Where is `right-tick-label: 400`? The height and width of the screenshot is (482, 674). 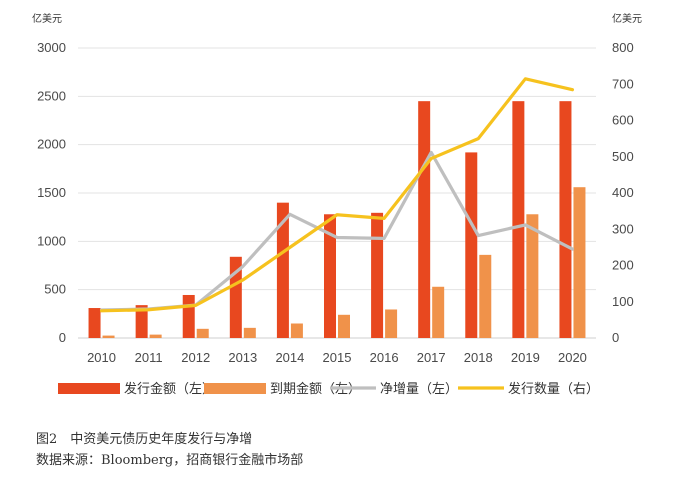 right-tick-label: 400 is located at coordinates (623, 192).